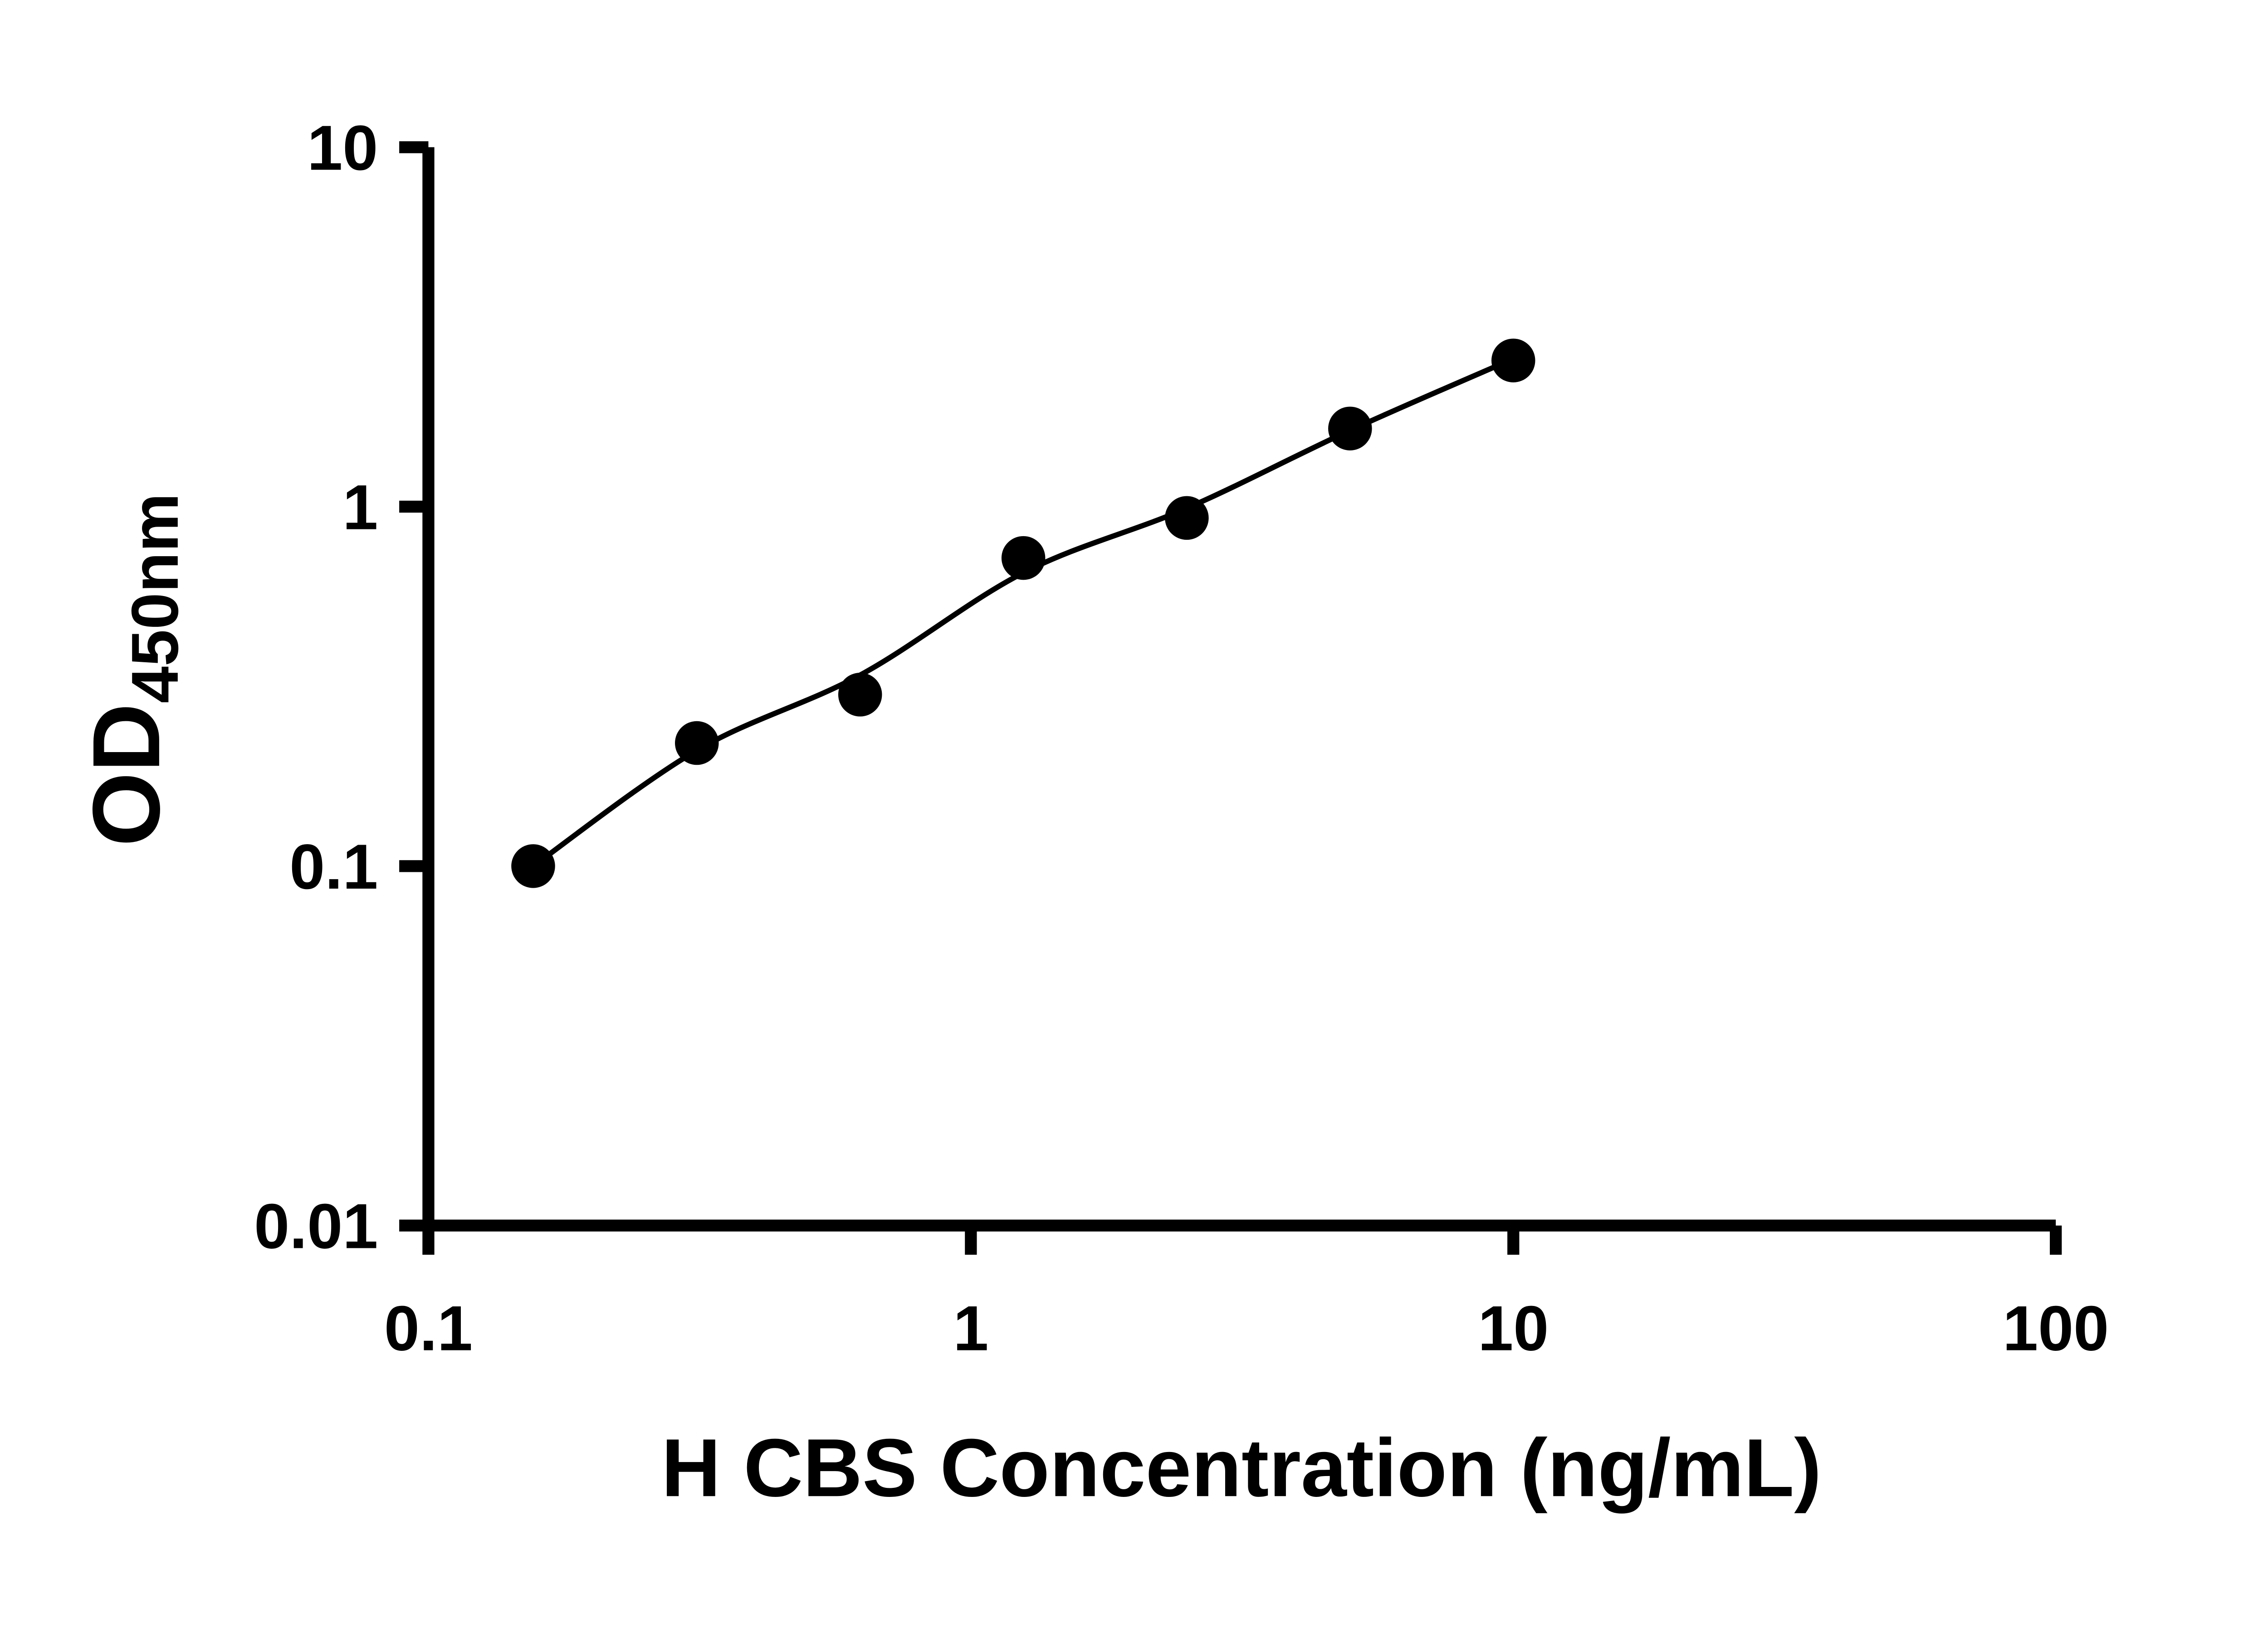 Image resolution: width=2268 pixels, height=1633 pixels. What do you see at coordinates (316, 1225) in the screenshot?
I see `y-tick-label: 0.01` at bounding box center [316, 1225].